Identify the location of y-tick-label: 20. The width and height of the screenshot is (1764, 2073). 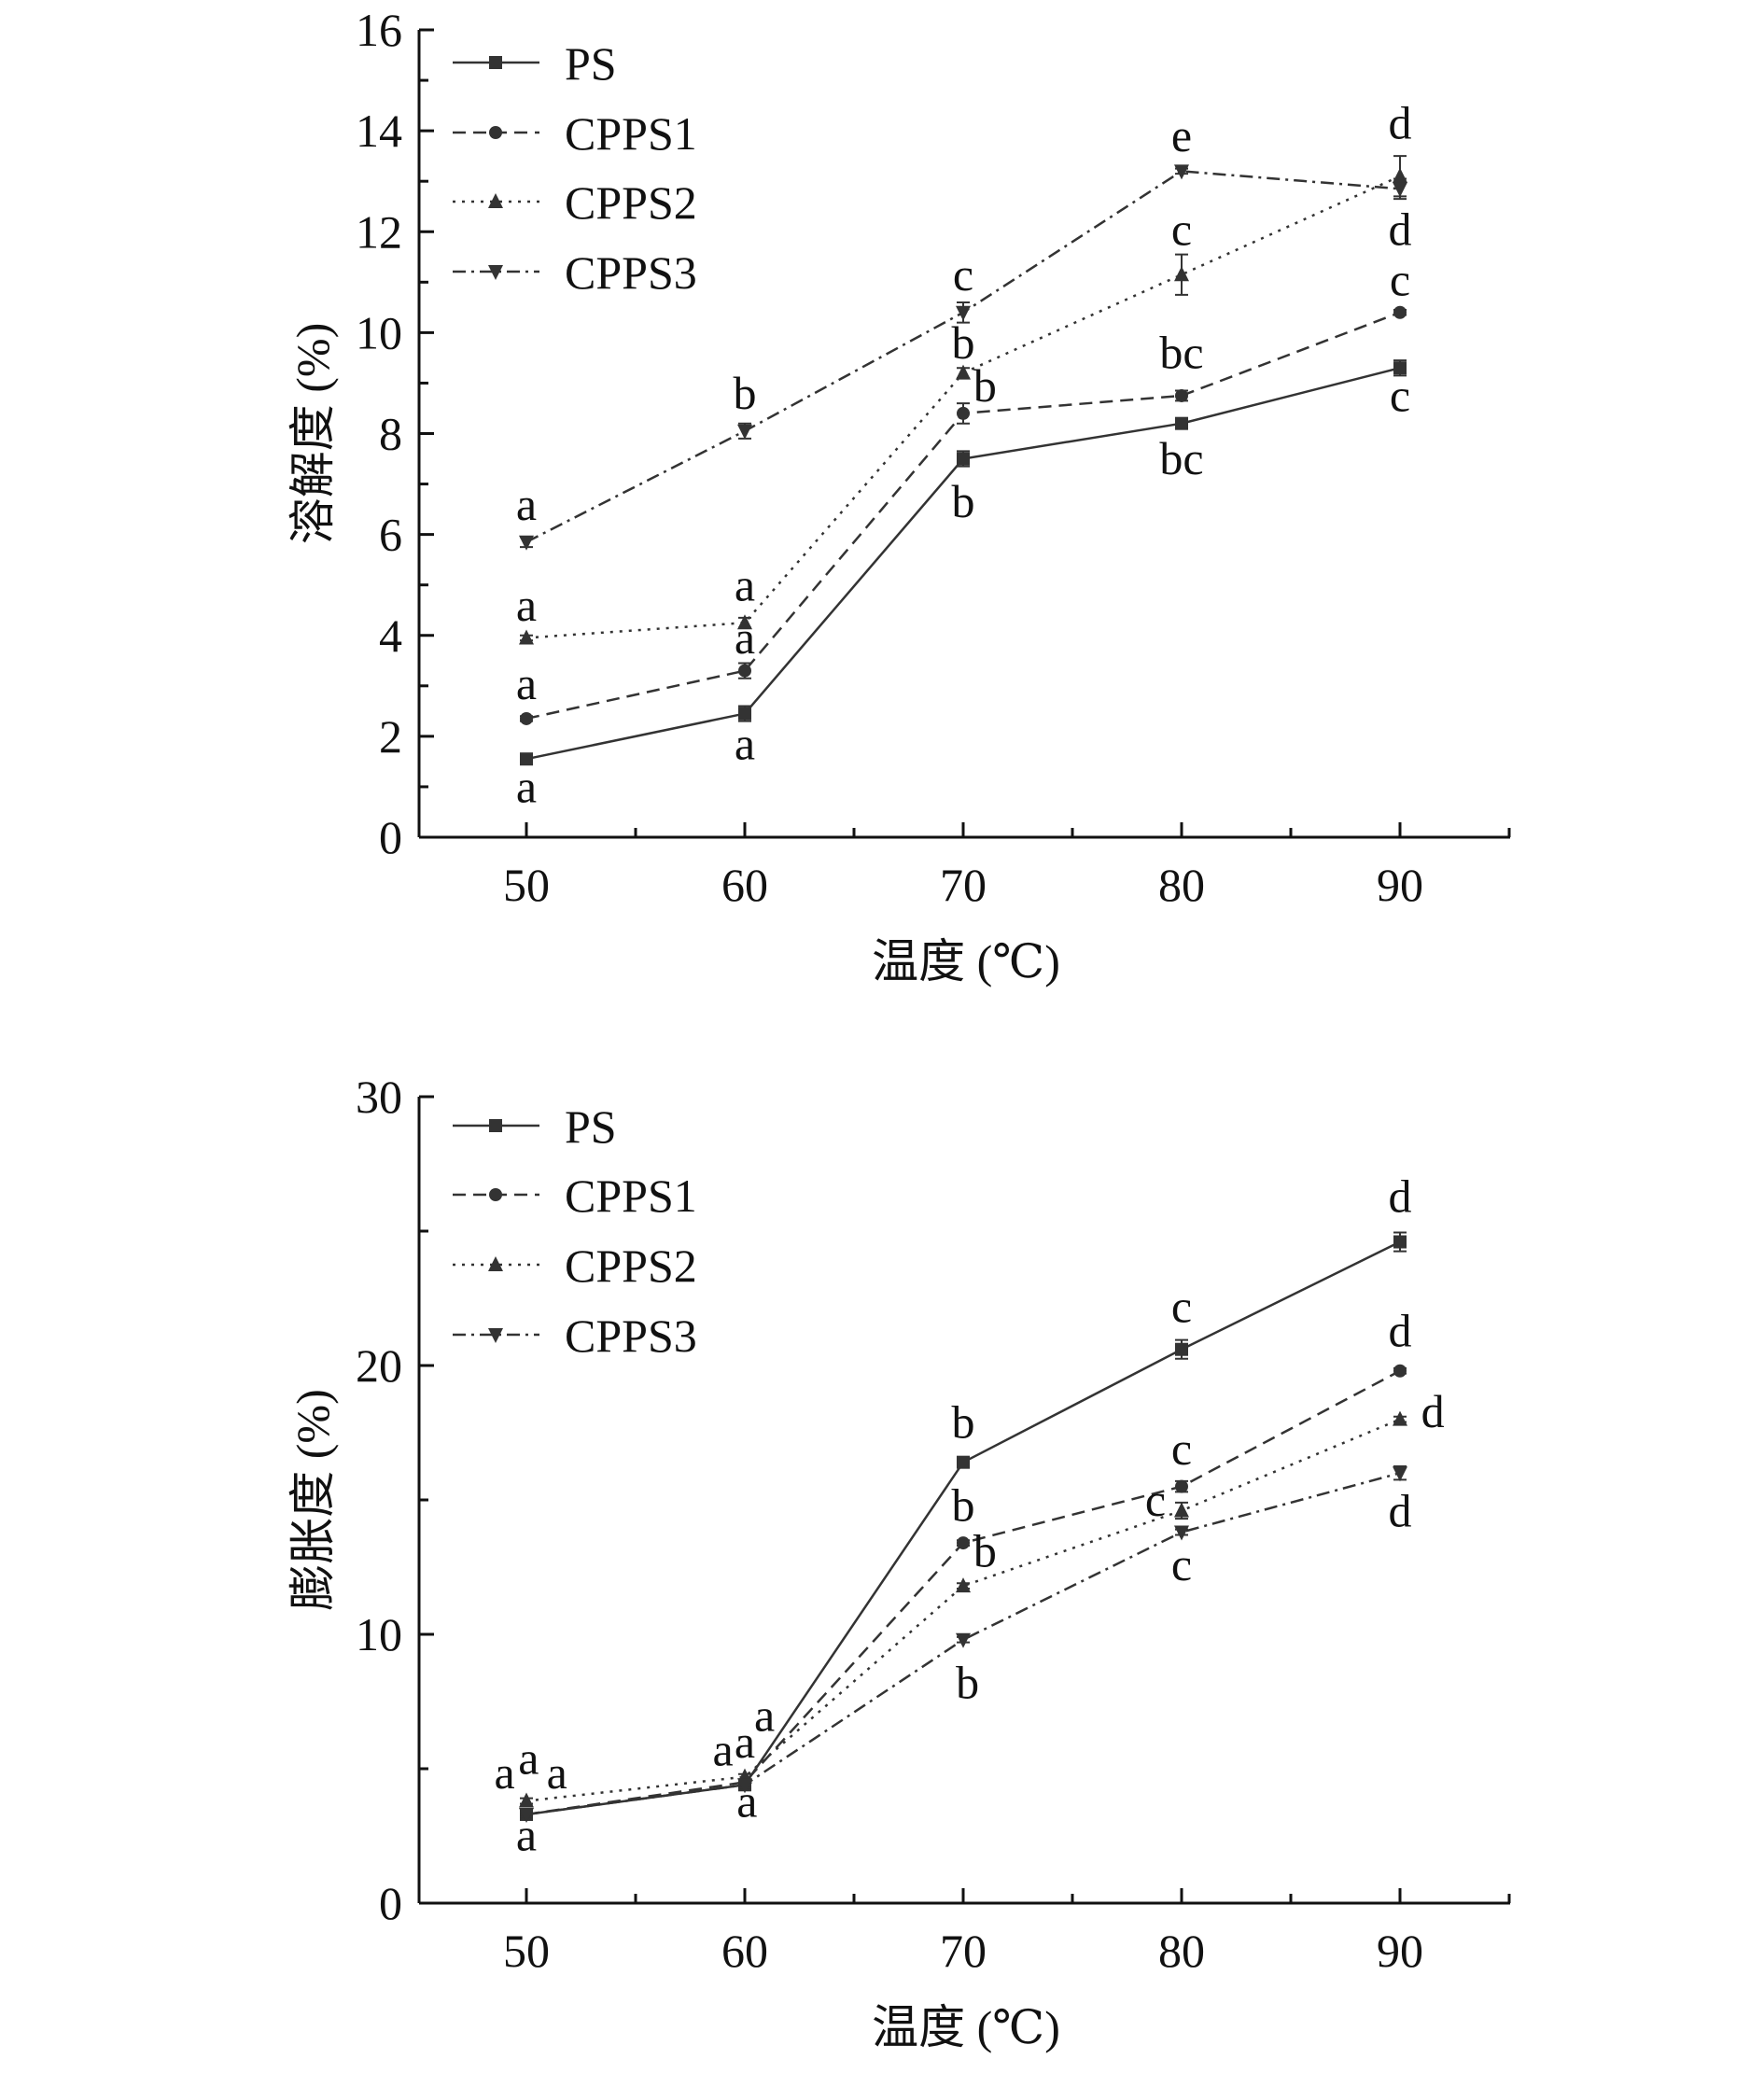
(379, 1365).